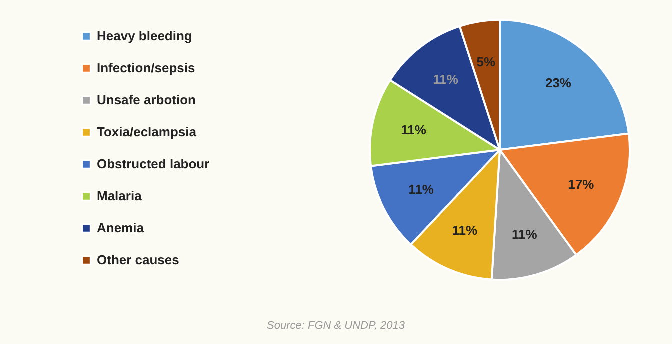  I want to click on legend-label: Anemia, so click(121, 228).